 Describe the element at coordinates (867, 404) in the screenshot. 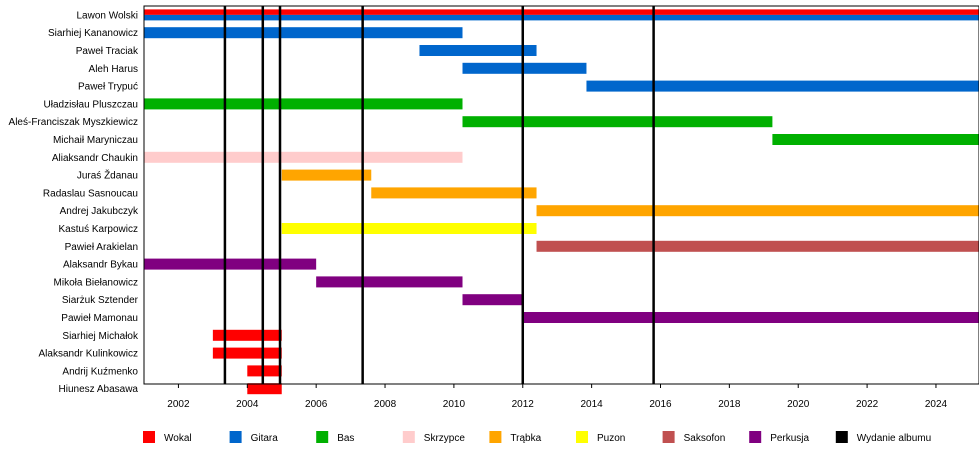

I see `x-tick-label: 2022` at that location.